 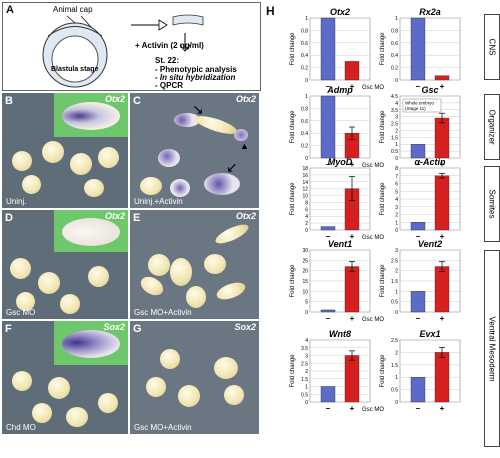 I want to click on y-tick-label: 5, so click(x=306, y=303).